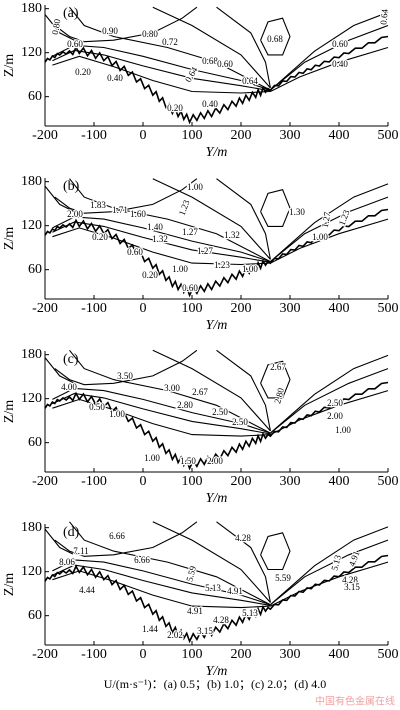 Image resolution: width=400 pixels, height=710 pixels. Describe the element at coordinates (283, 578) in the screenshot. I see `contour-label: 5.59` at that location.